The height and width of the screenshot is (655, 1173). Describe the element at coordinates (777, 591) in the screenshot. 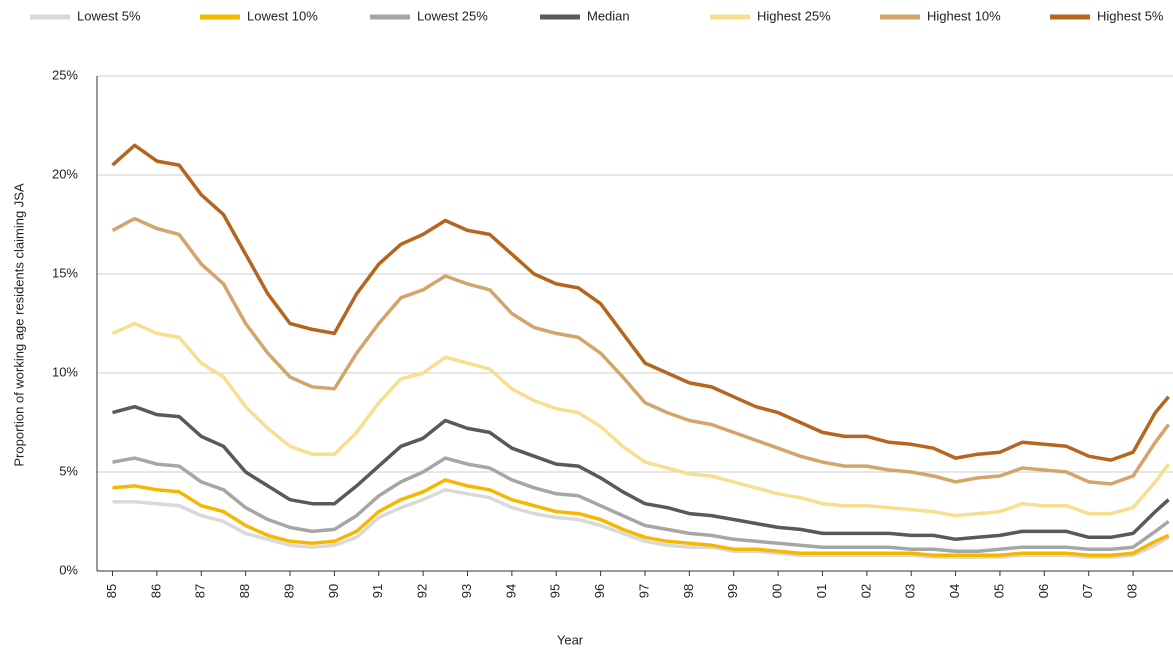

I see `x-tick-label: 00` at that location.